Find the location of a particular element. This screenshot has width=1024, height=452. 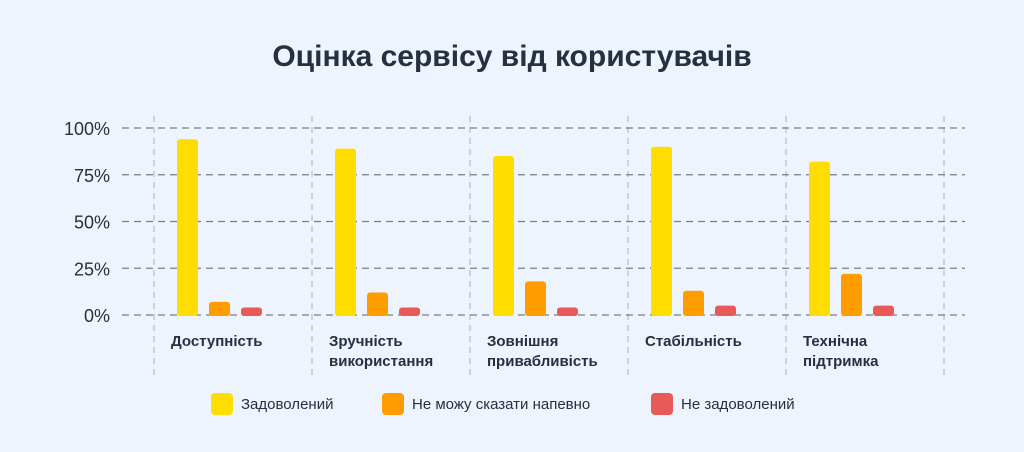

legend-item: Не можу сказати напевно is located at coordinates (486, 404).